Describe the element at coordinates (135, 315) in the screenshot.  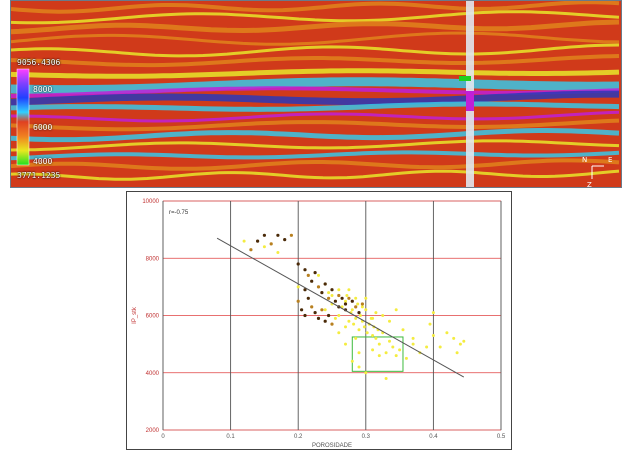
I see `y-axis-label: IP_stk` at that location.